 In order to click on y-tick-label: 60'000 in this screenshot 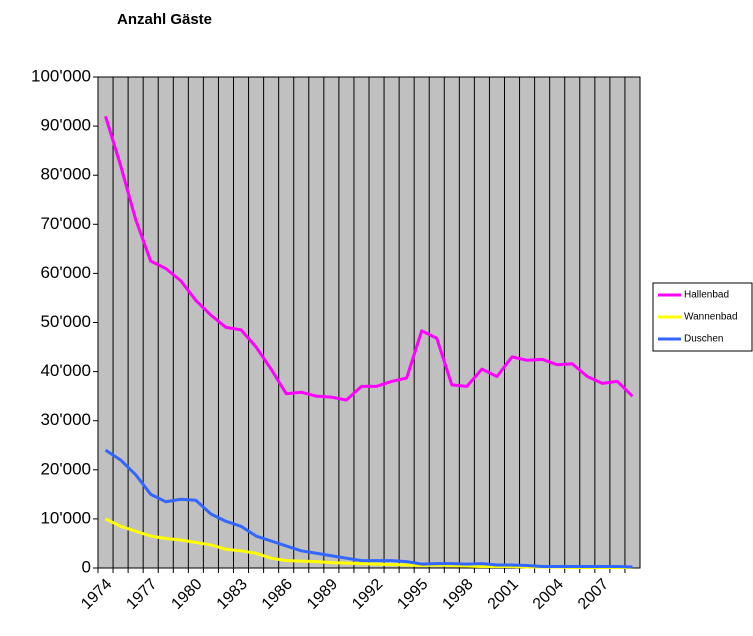, I will do `click(65, 272)`.